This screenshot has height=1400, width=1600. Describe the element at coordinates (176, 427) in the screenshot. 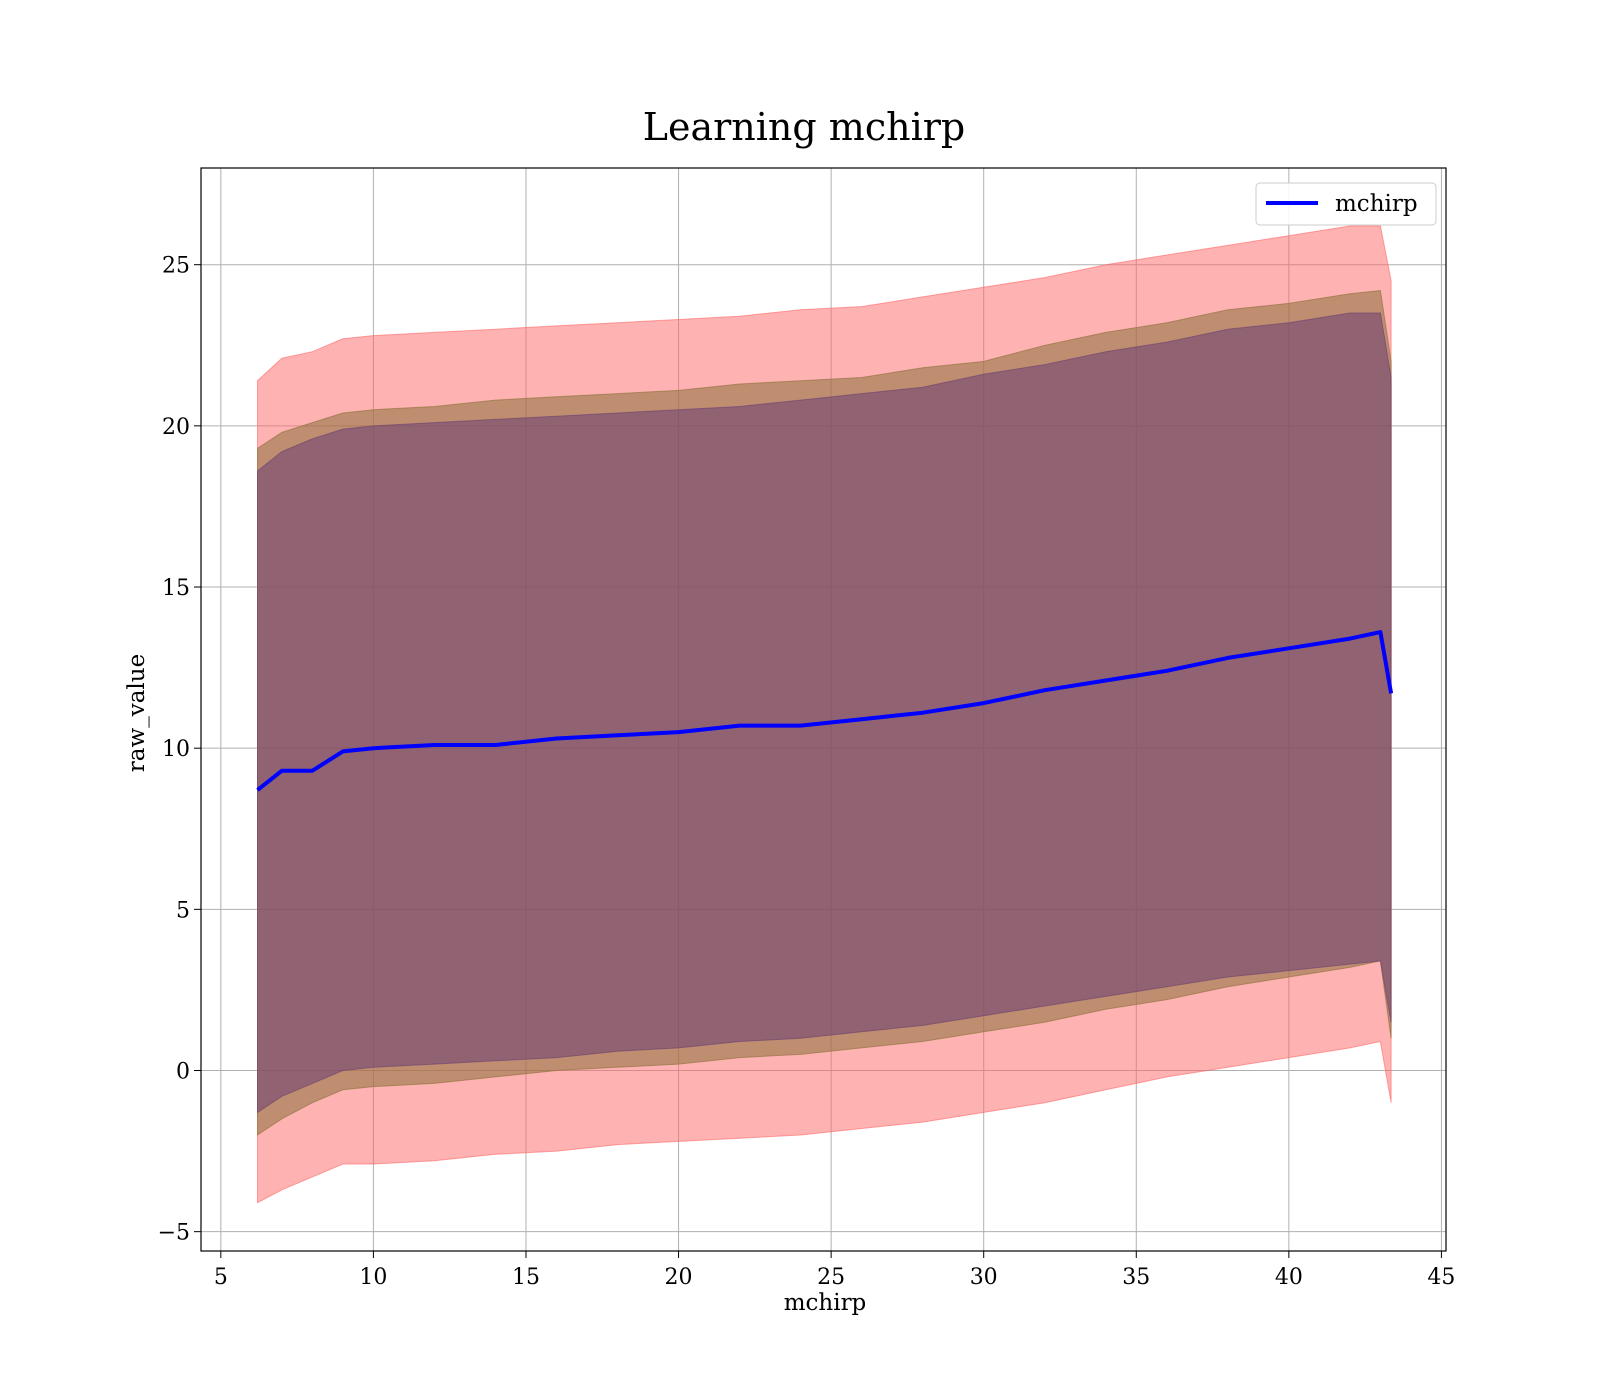

I see `y-tick-label: 20` at that location.